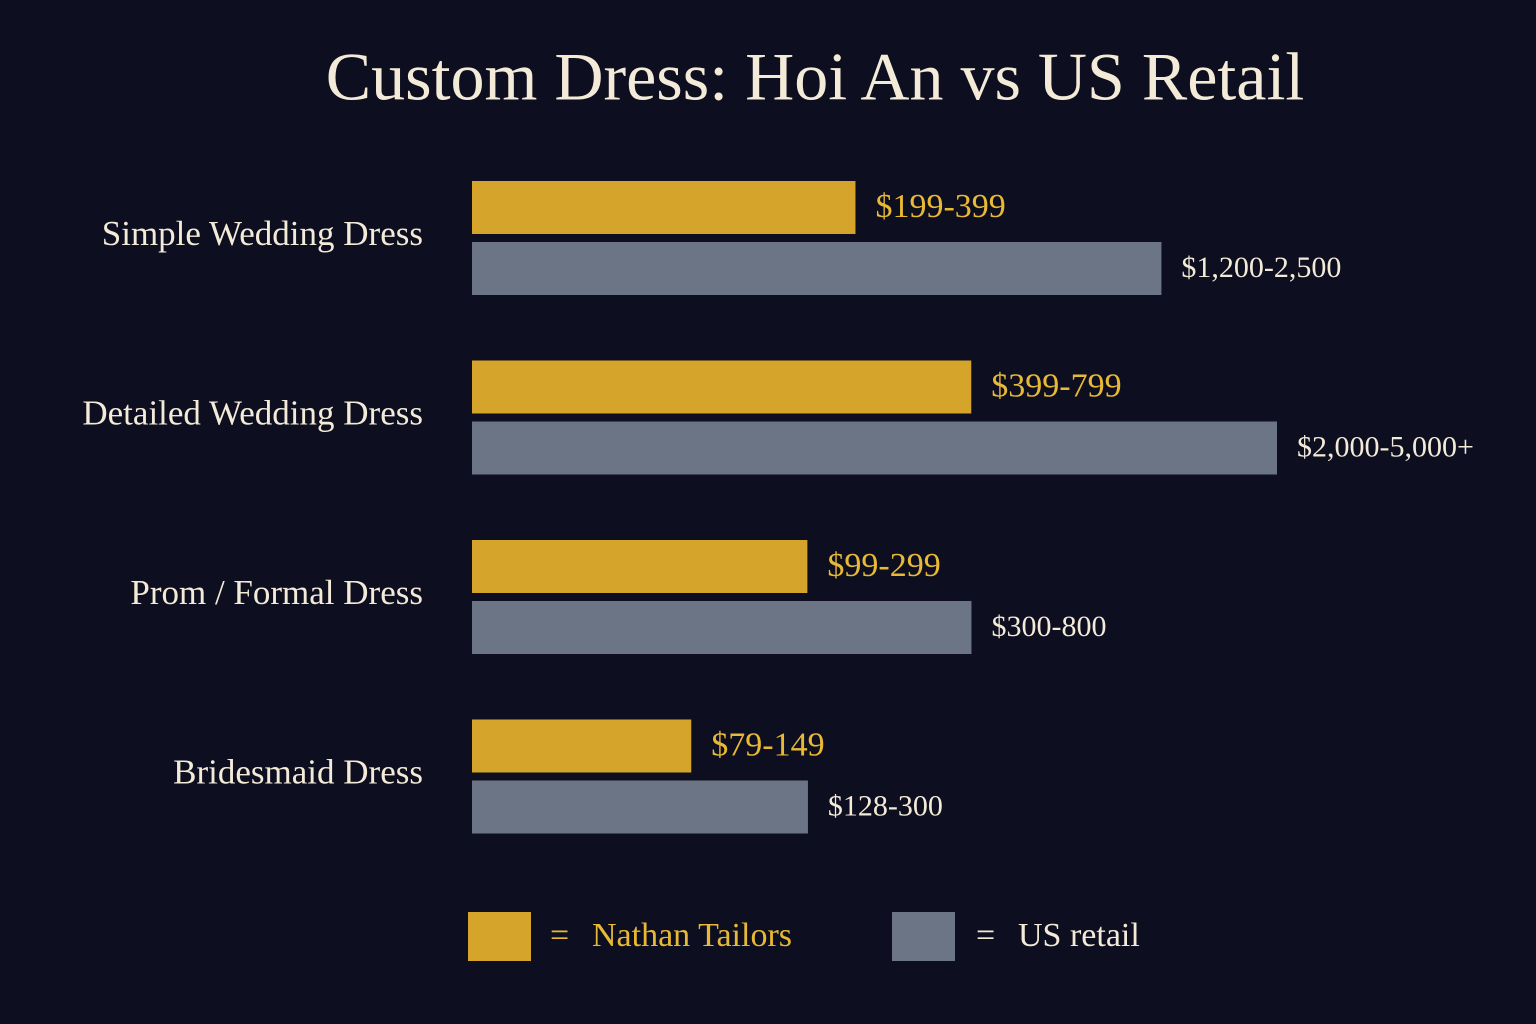  Describe the element at coordinates (1056, 385) in the screenshot. I see `value-label: $399-799` at that location.